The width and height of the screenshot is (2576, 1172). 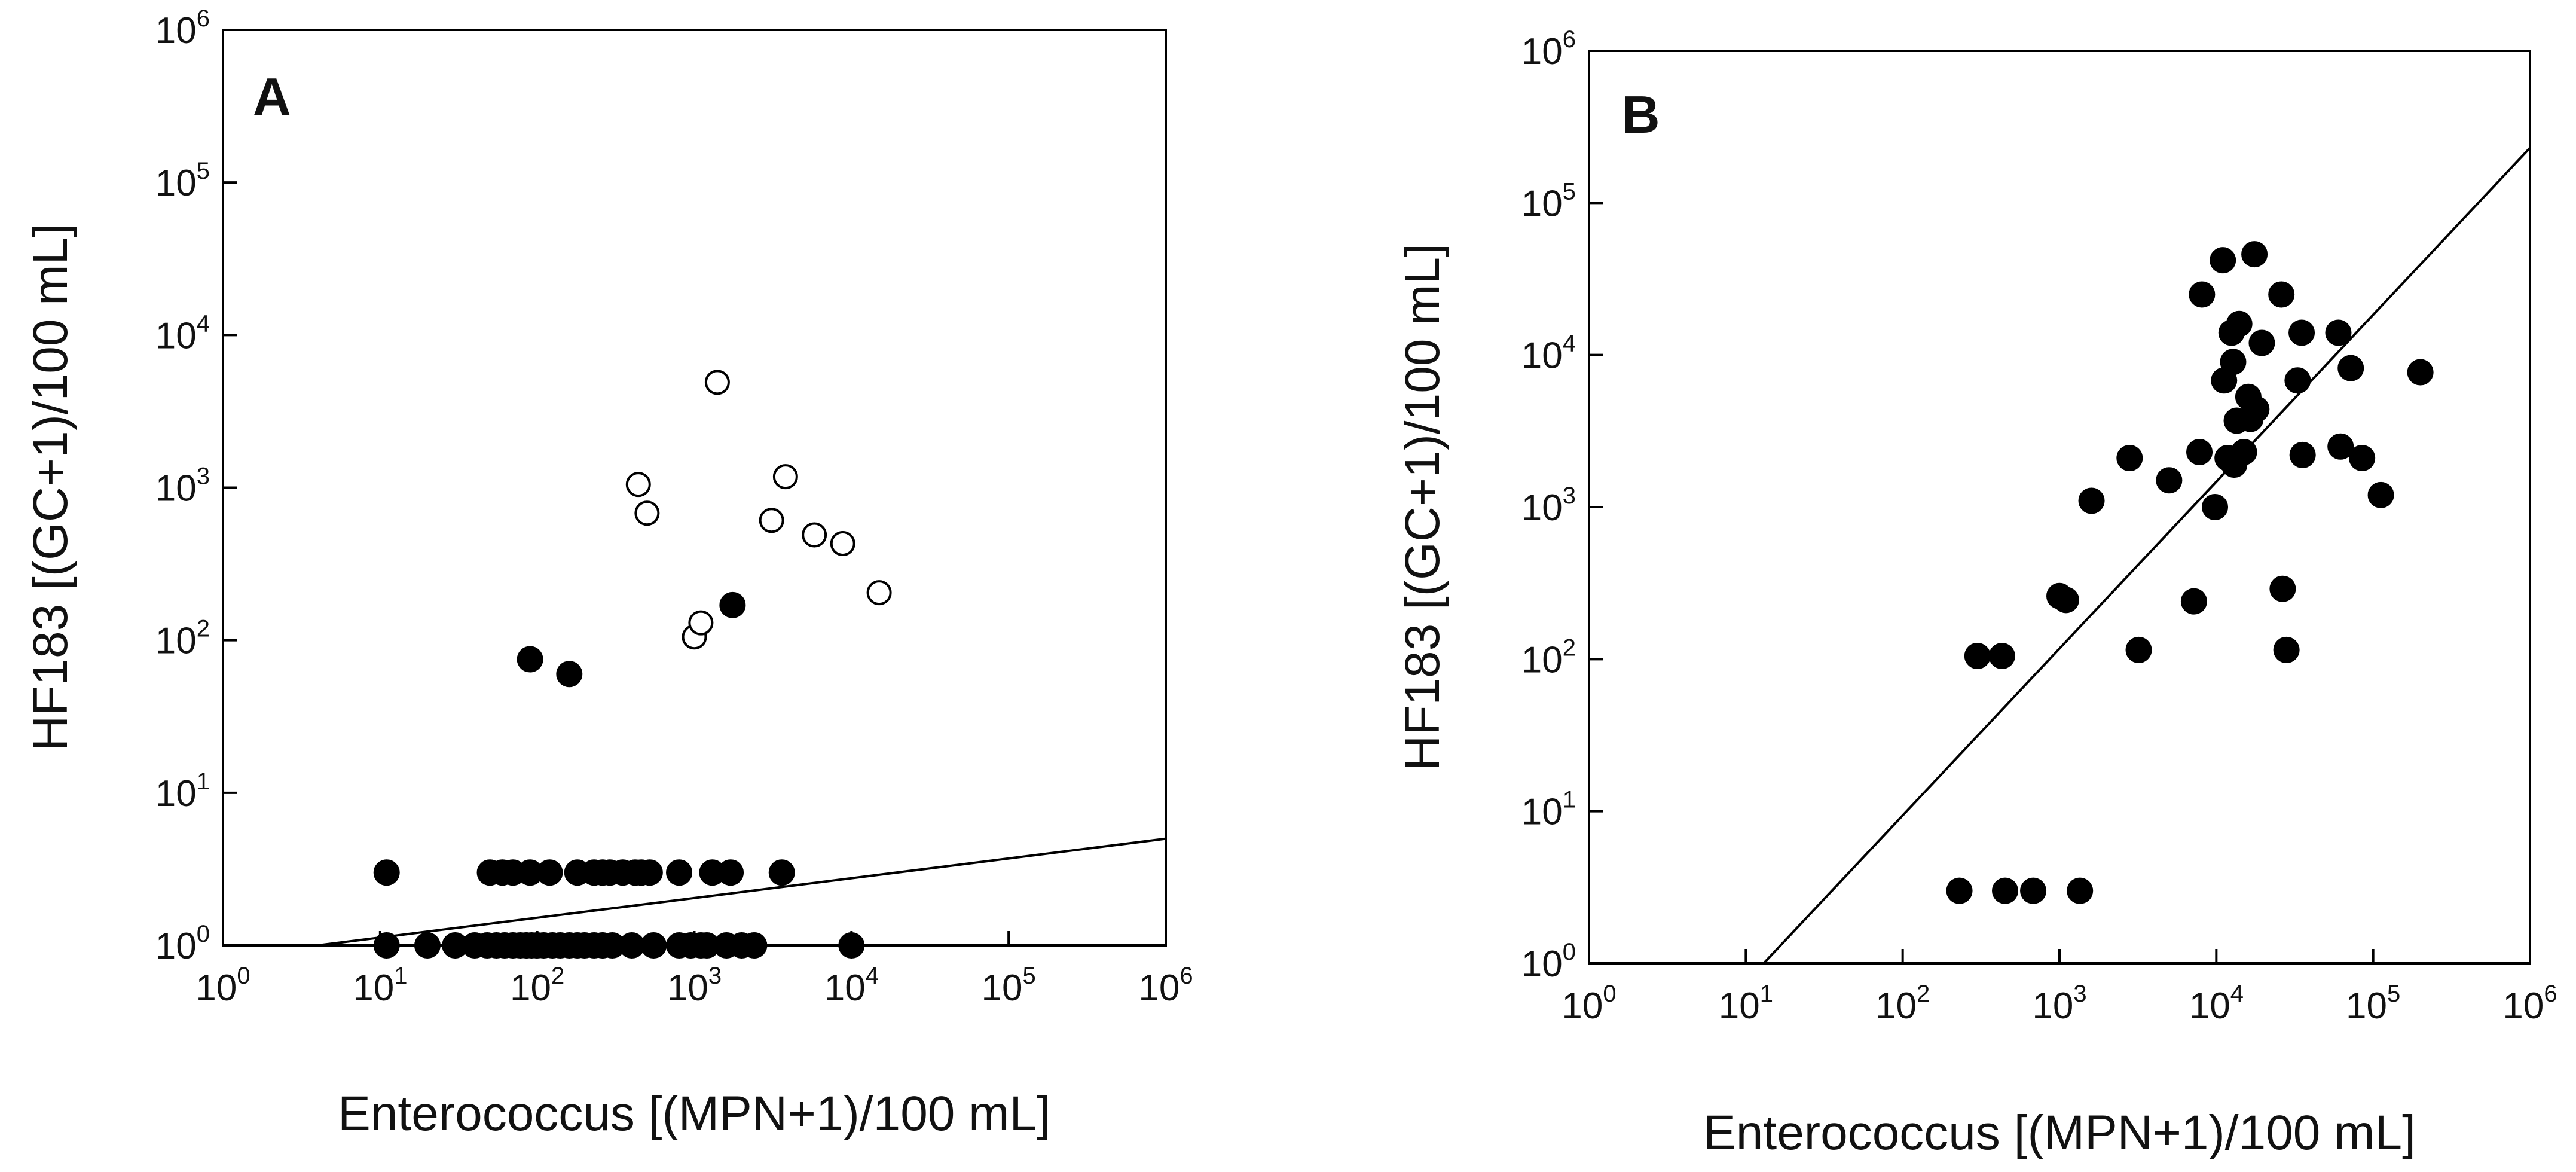 What do you see at coordinates (1641, 114) in the screenshot?
I see `panel-label: B` at bounding box center [1641, 114].